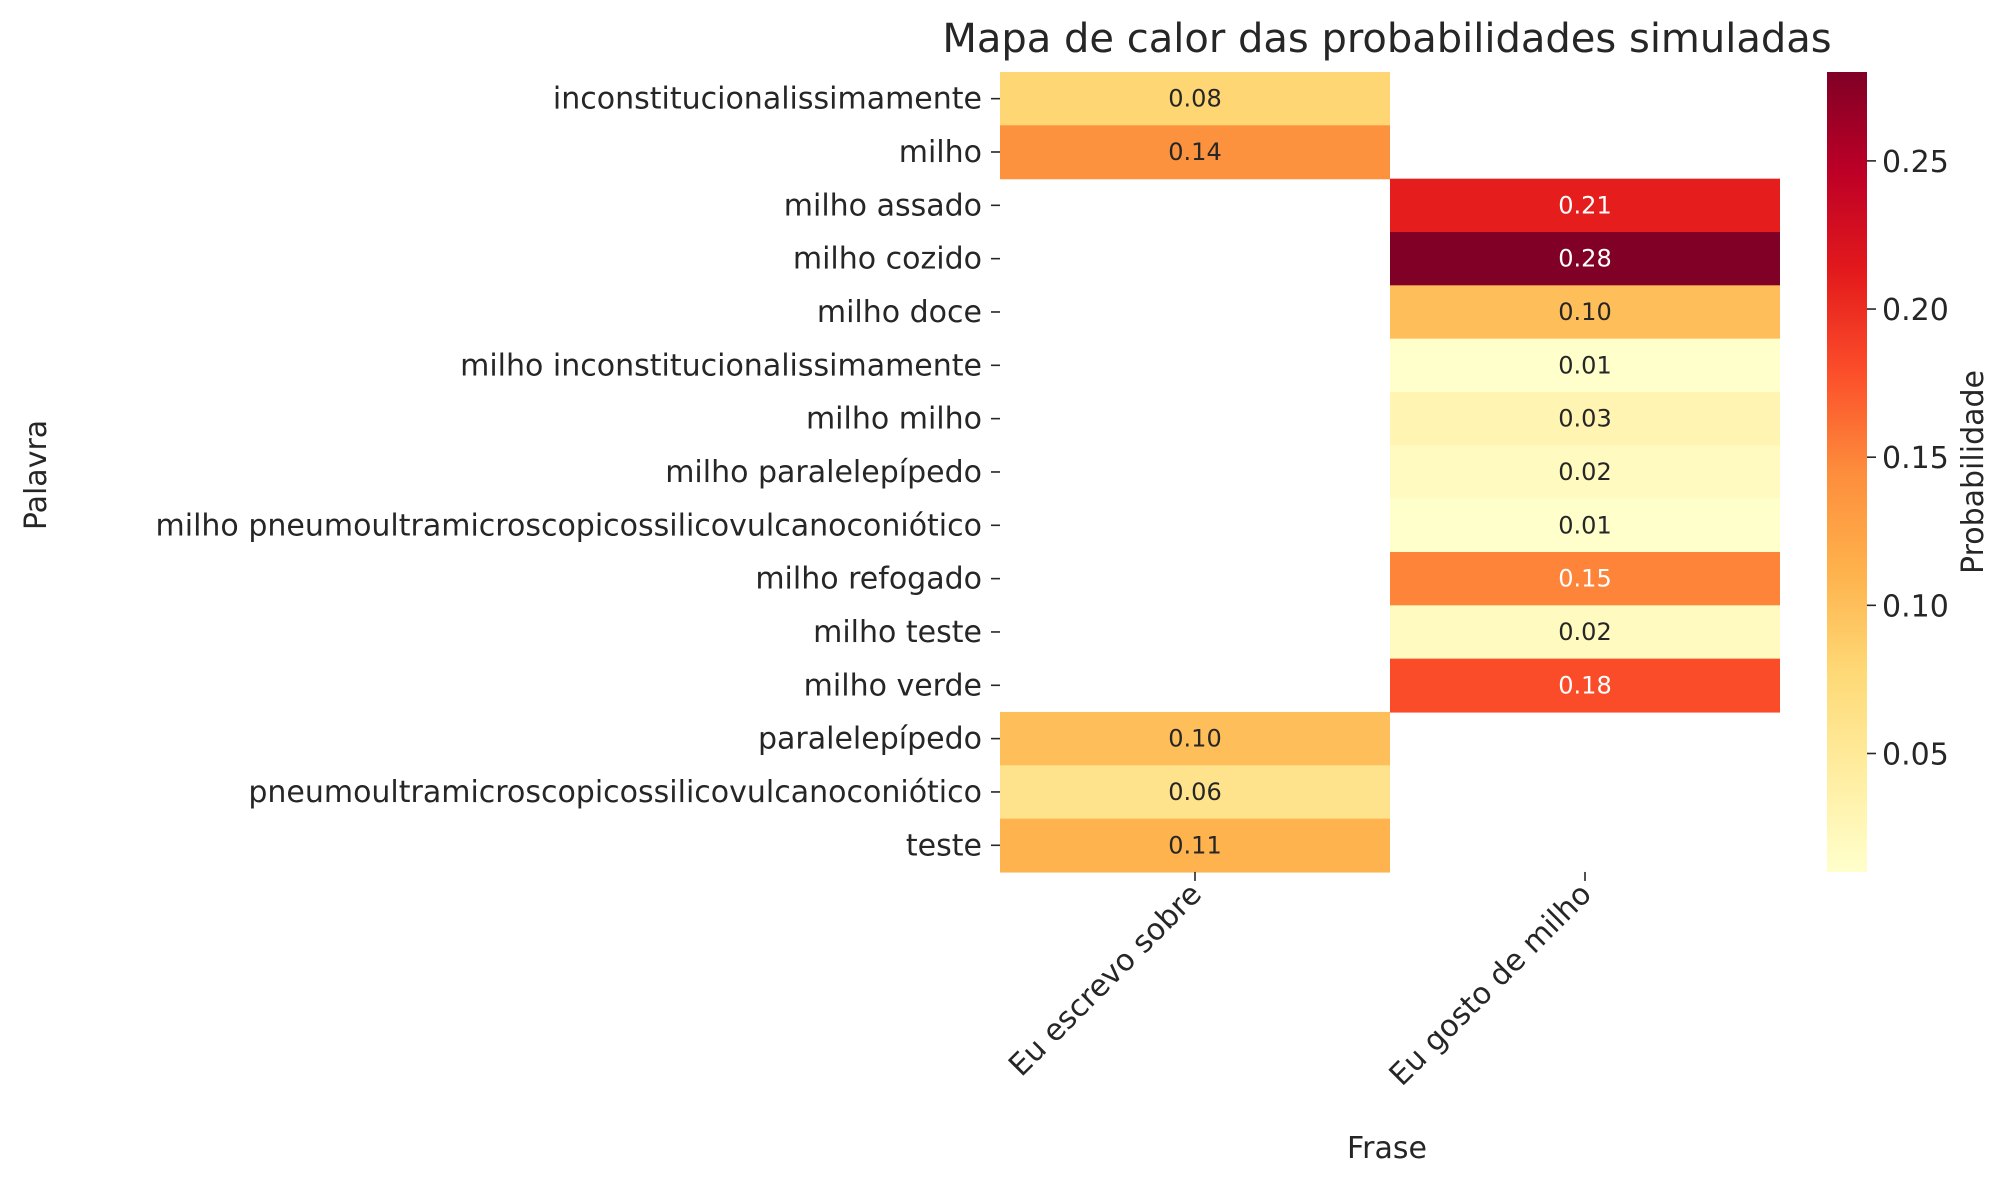 The width and height of the screenshot is (2003, 1180). I want to click on cell-value-label: 0.03, so click(1584, 419).